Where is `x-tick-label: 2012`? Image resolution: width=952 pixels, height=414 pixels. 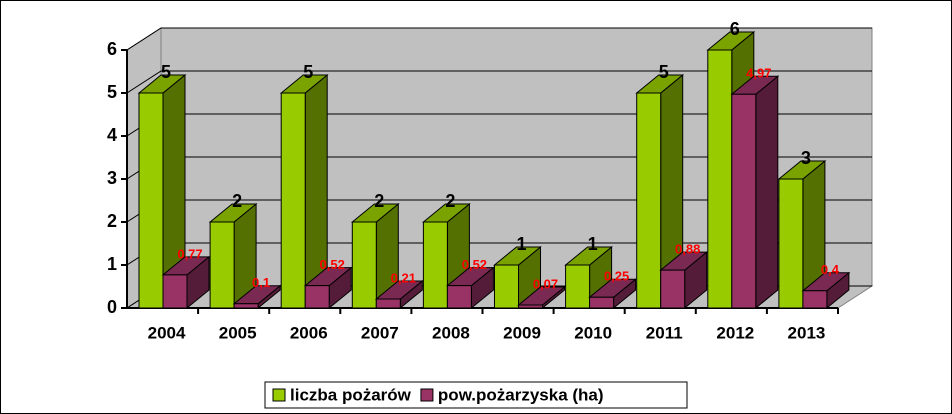 x-tick-label: 2012 is located at coordinates (735, 332).